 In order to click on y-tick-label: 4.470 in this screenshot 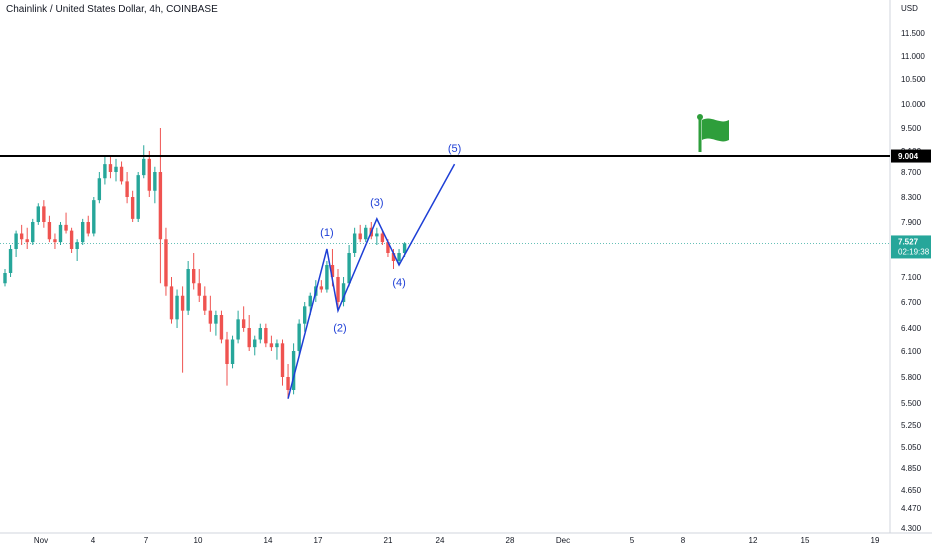, I will do `click(911, 508)`.